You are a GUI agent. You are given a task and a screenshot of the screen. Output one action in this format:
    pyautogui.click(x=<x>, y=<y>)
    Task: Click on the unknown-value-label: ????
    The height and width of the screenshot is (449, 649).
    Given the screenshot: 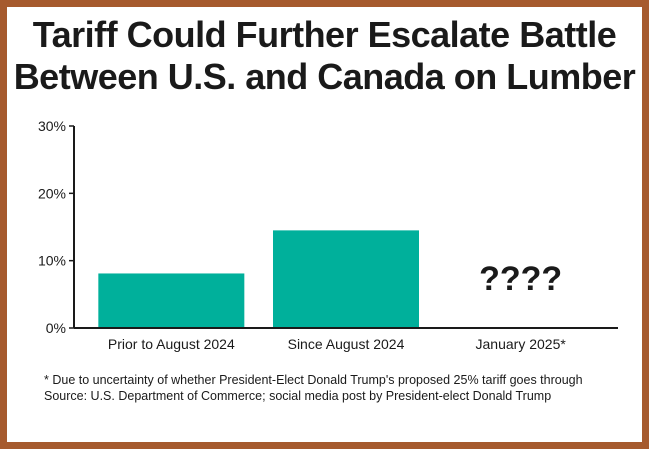 What is the action you would take?
    pyautogui.click(x=520, y=279)
    